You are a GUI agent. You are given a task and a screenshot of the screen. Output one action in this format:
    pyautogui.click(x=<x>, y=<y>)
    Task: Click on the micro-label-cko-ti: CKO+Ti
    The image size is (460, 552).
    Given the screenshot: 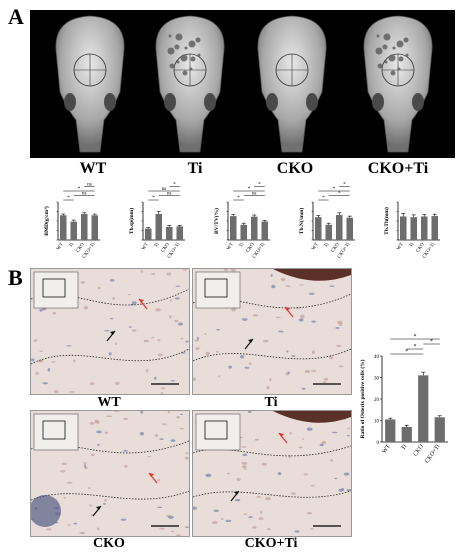 What is the action you would take?
    pyautogui.click(x=271, y=543)
    